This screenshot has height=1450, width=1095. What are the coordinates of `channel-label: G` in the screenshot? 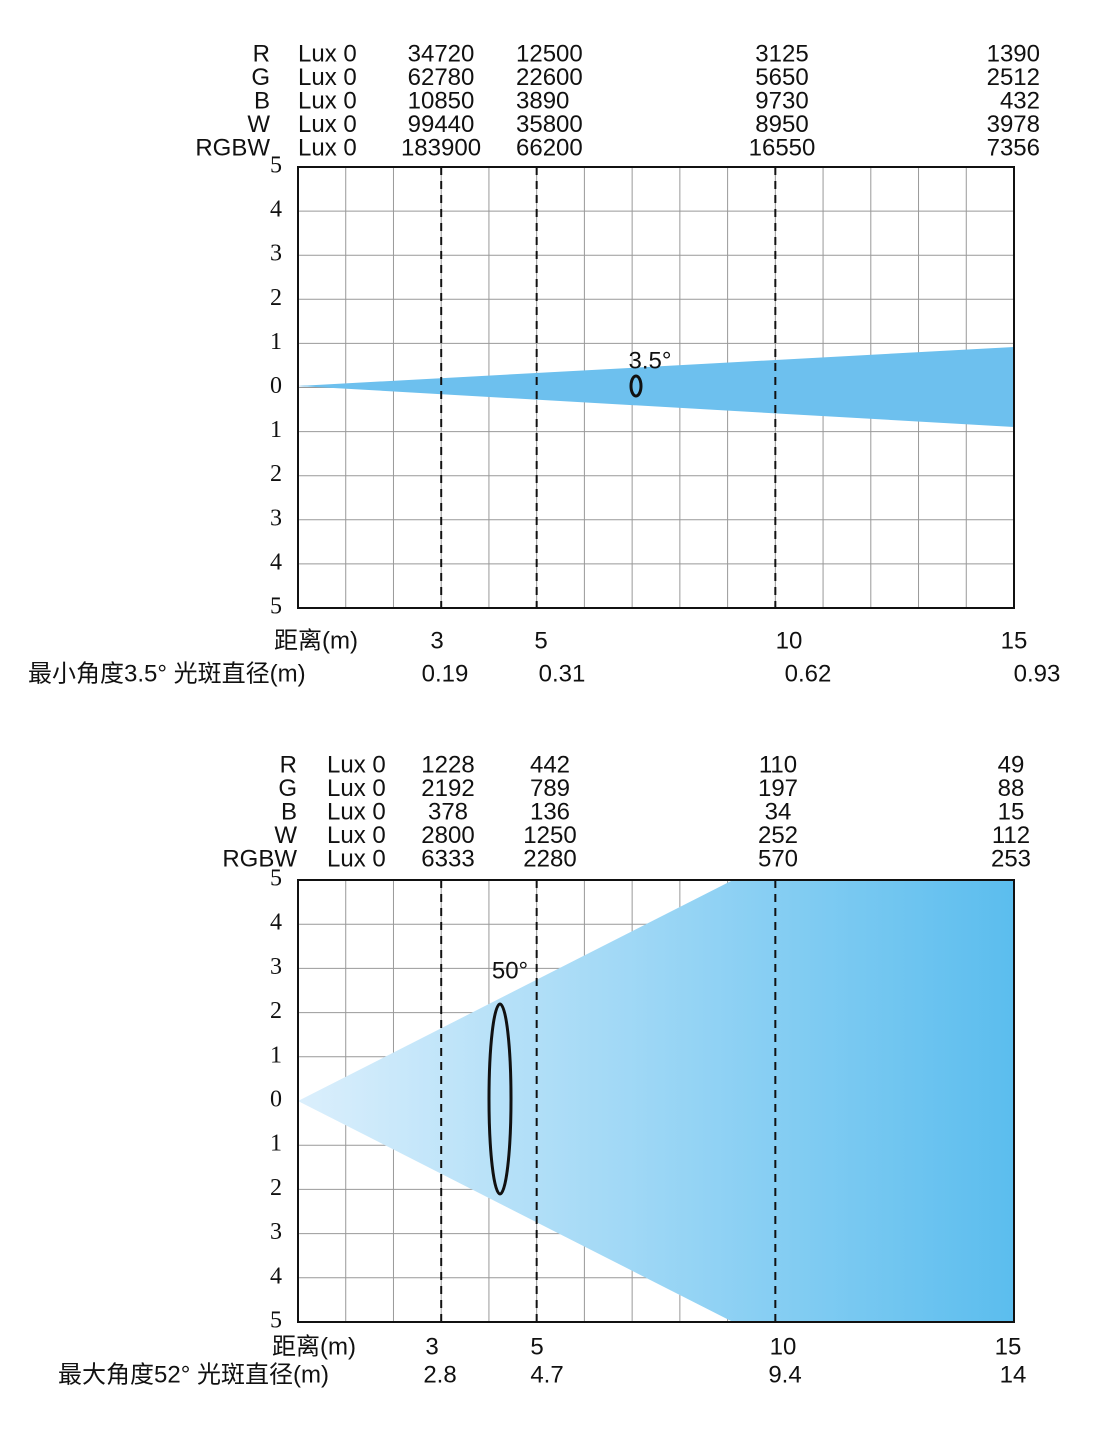 It's located at (260, 77).